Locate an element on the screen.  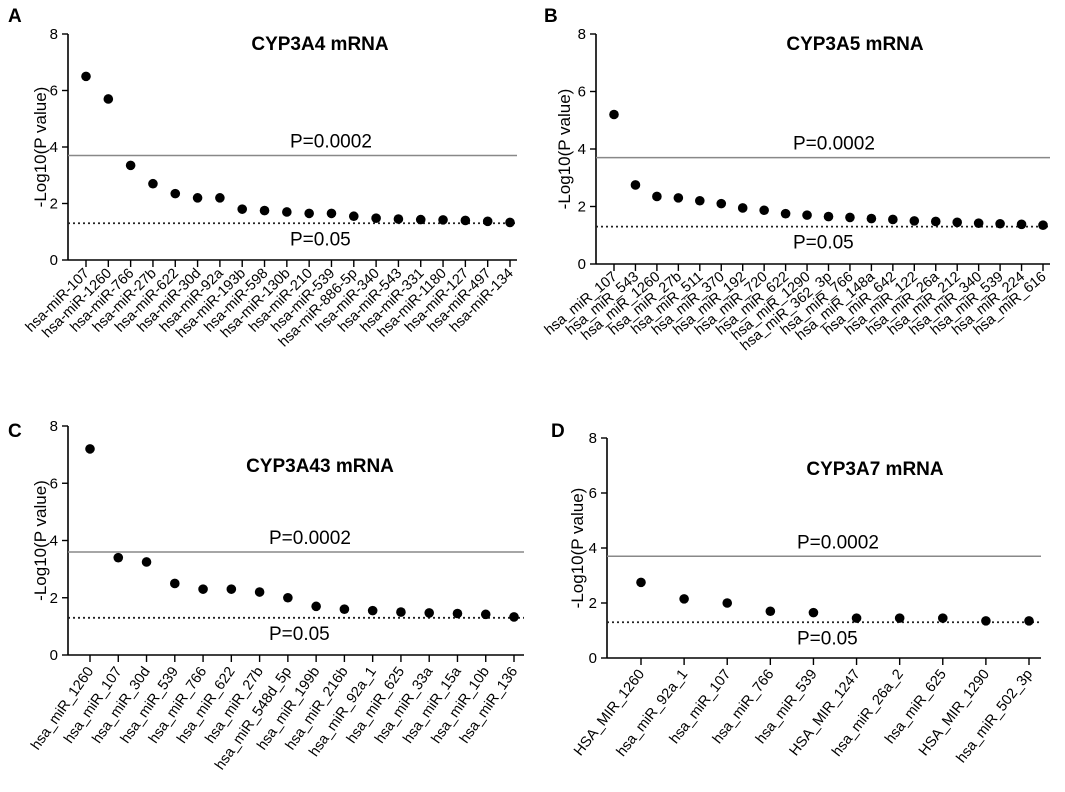
panel-a-threshold-label: P=0.05 is located at coordinates (320, 239).